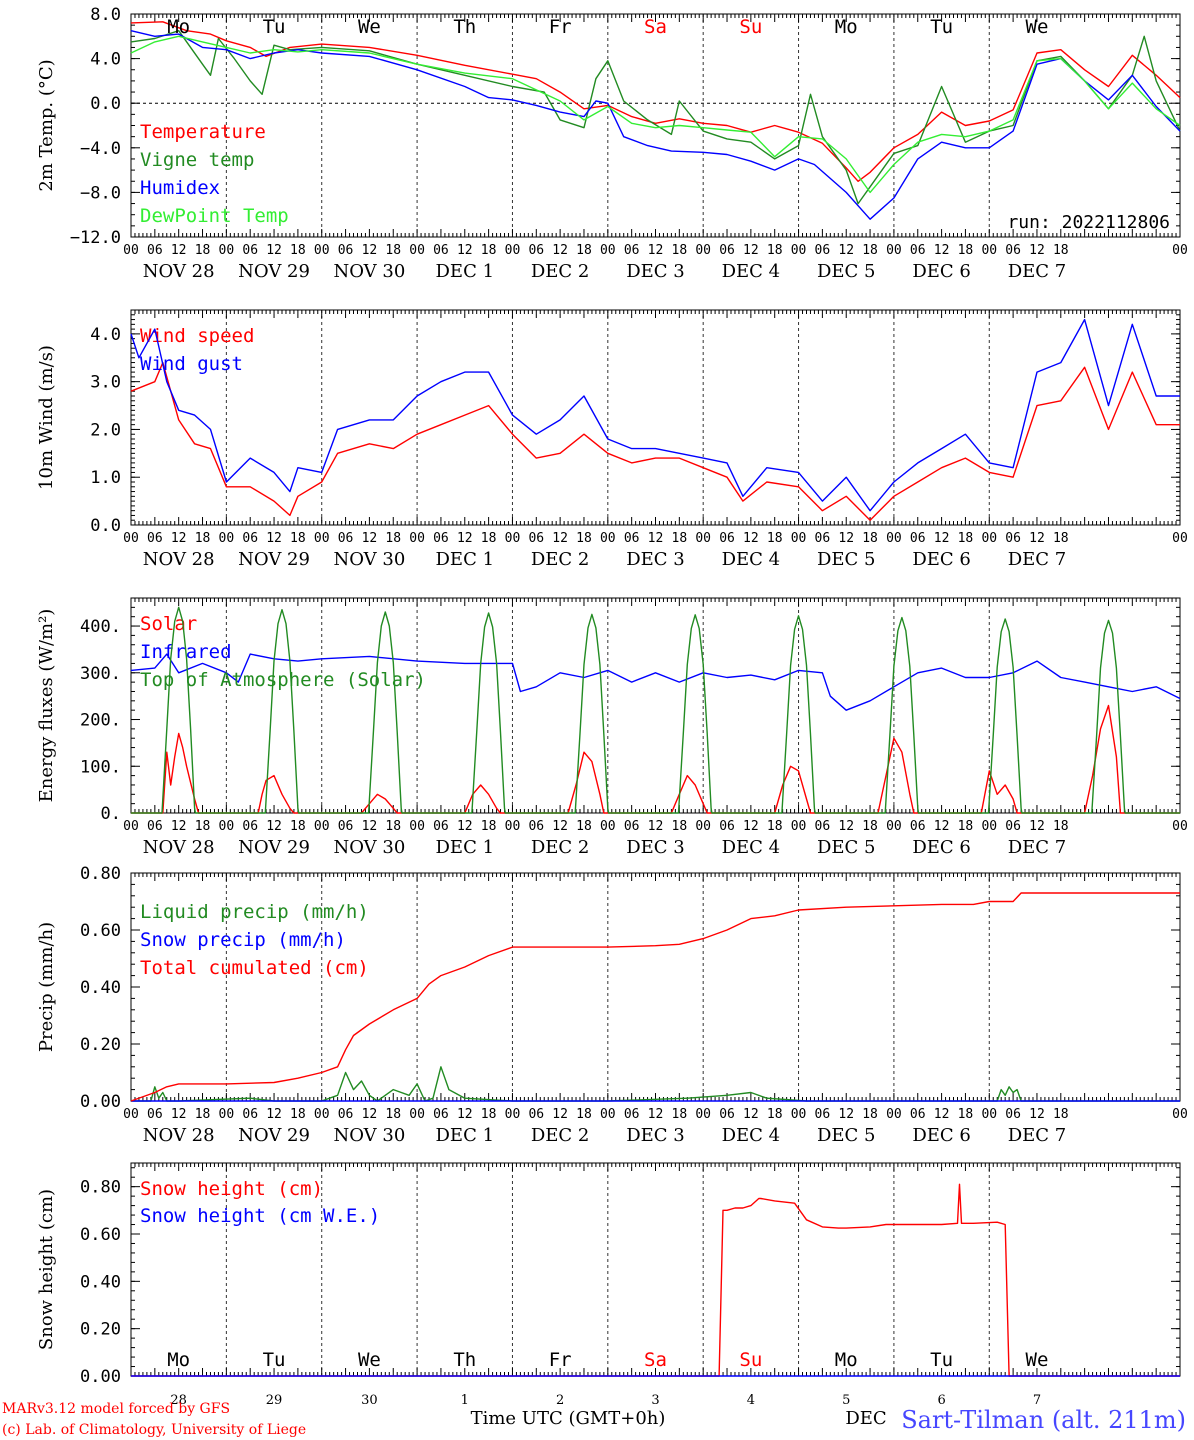 This screenshot has width=1194, height=1440. What do you see at coordinates (751, 1135) in the screenshot?
I see `date-label: DEC 4` at bounding box center [751, 1135].